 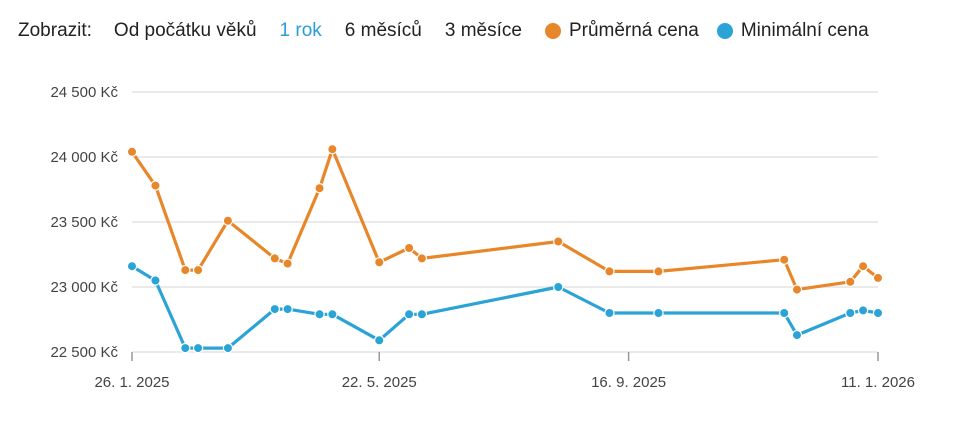 What do you see at coordinates (379, 382) in the screenshot?
I see `x-tick-label: 22. 5. 2025` at bounding box center [379, 382].